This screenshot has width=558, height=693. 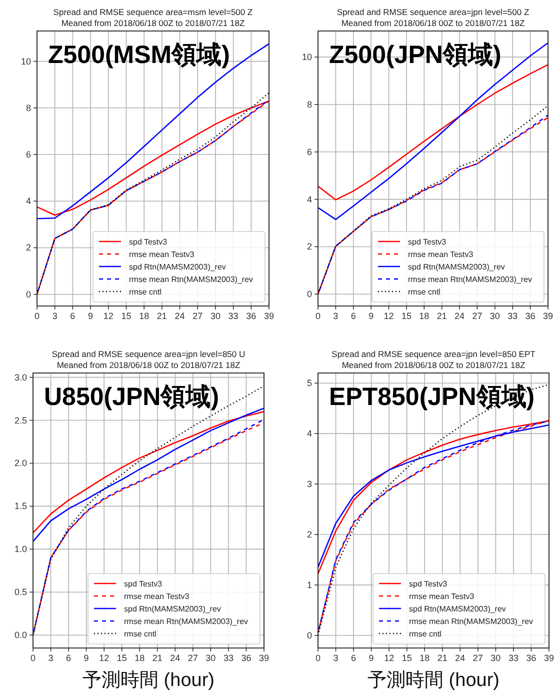 I want to click on chart-title: Spread and RMSE sequence area=jpn level=500 Z, so click(x=433, y=12).